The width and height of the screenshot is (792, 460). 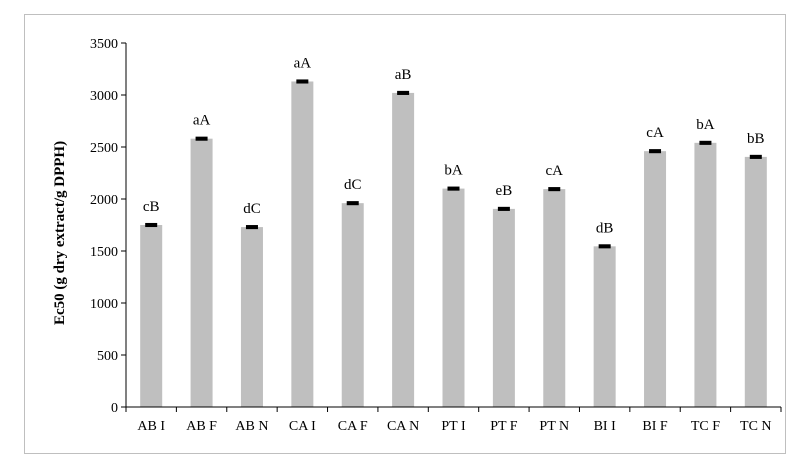 I want to click on data-label: bB, so click(x=756, y=139).